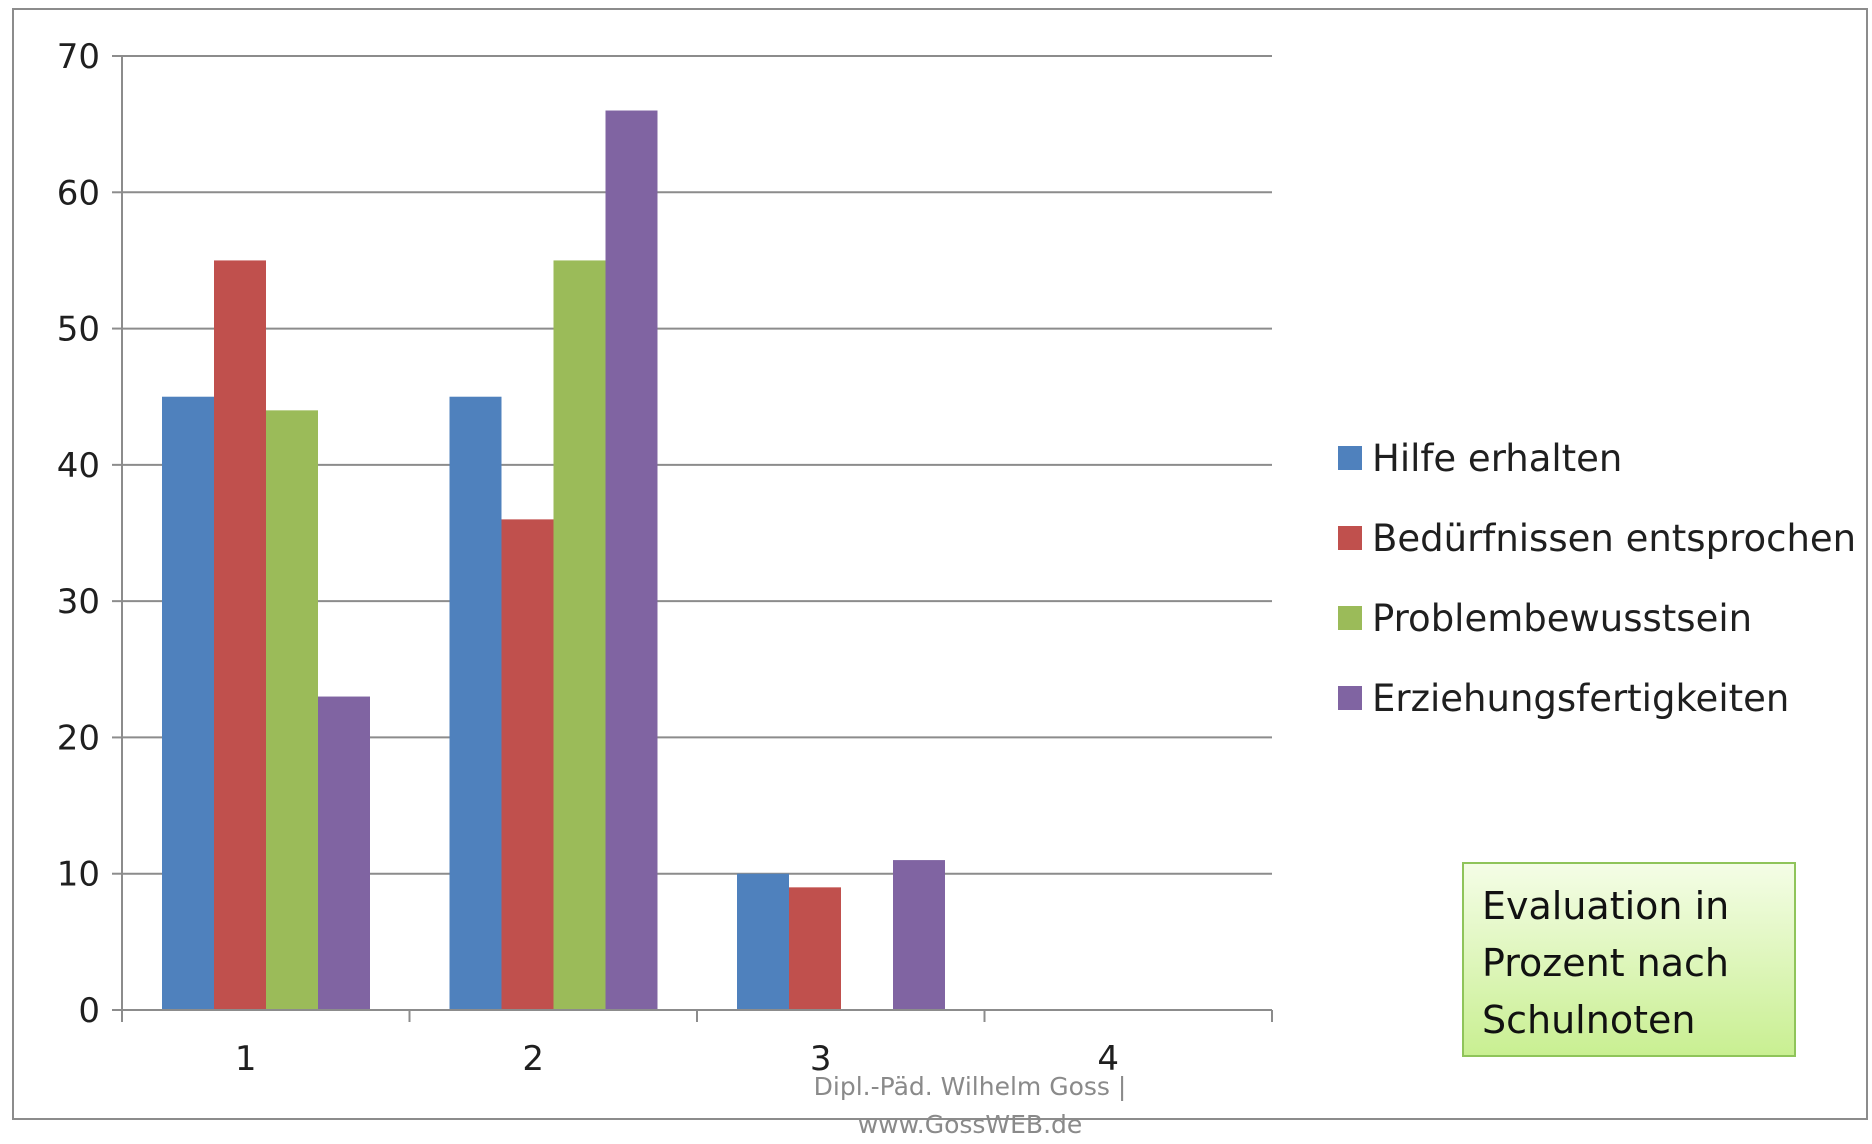  What do you see at coordinates (1606, 906) in the screenshot?
I see `note-line: Evaluation in` at bounding box center [1606, 906].